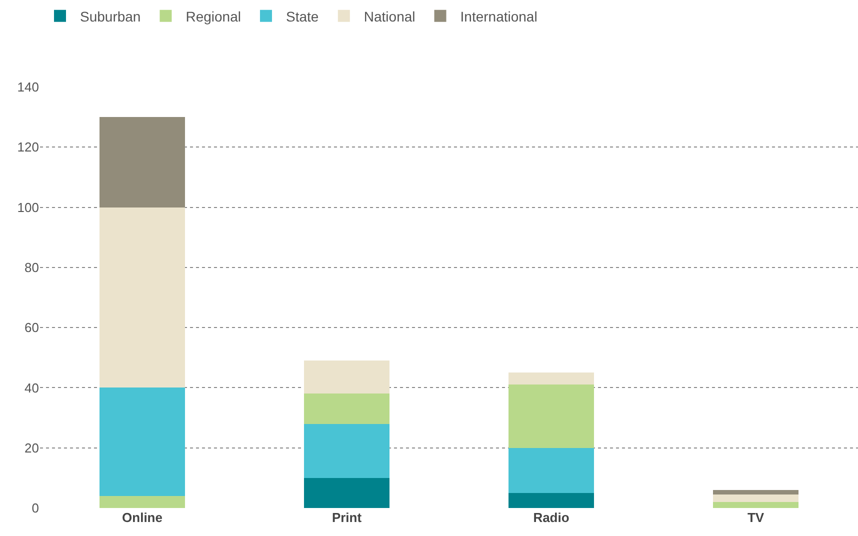  Describe the element at coordinates (31, 388) in the screenshot. I see `y-tick-label: 40` at that location.